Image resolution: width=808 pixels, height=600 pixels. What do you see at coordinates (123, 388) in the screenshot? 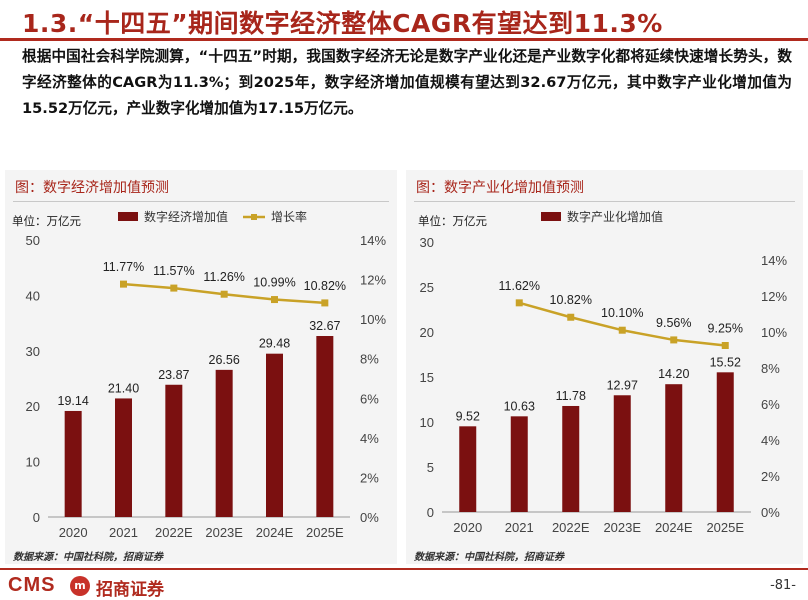
I see `bar-value-label: 21.40` at bounding box center [123, 388].